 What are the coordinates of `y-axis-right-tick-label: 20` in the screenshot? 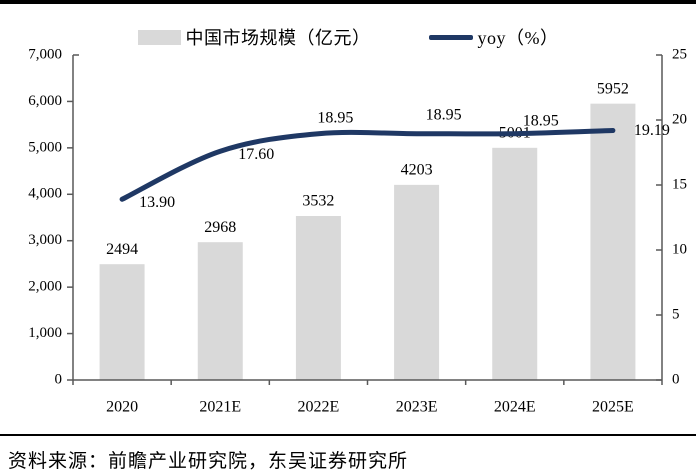 It's located at (679, 119).